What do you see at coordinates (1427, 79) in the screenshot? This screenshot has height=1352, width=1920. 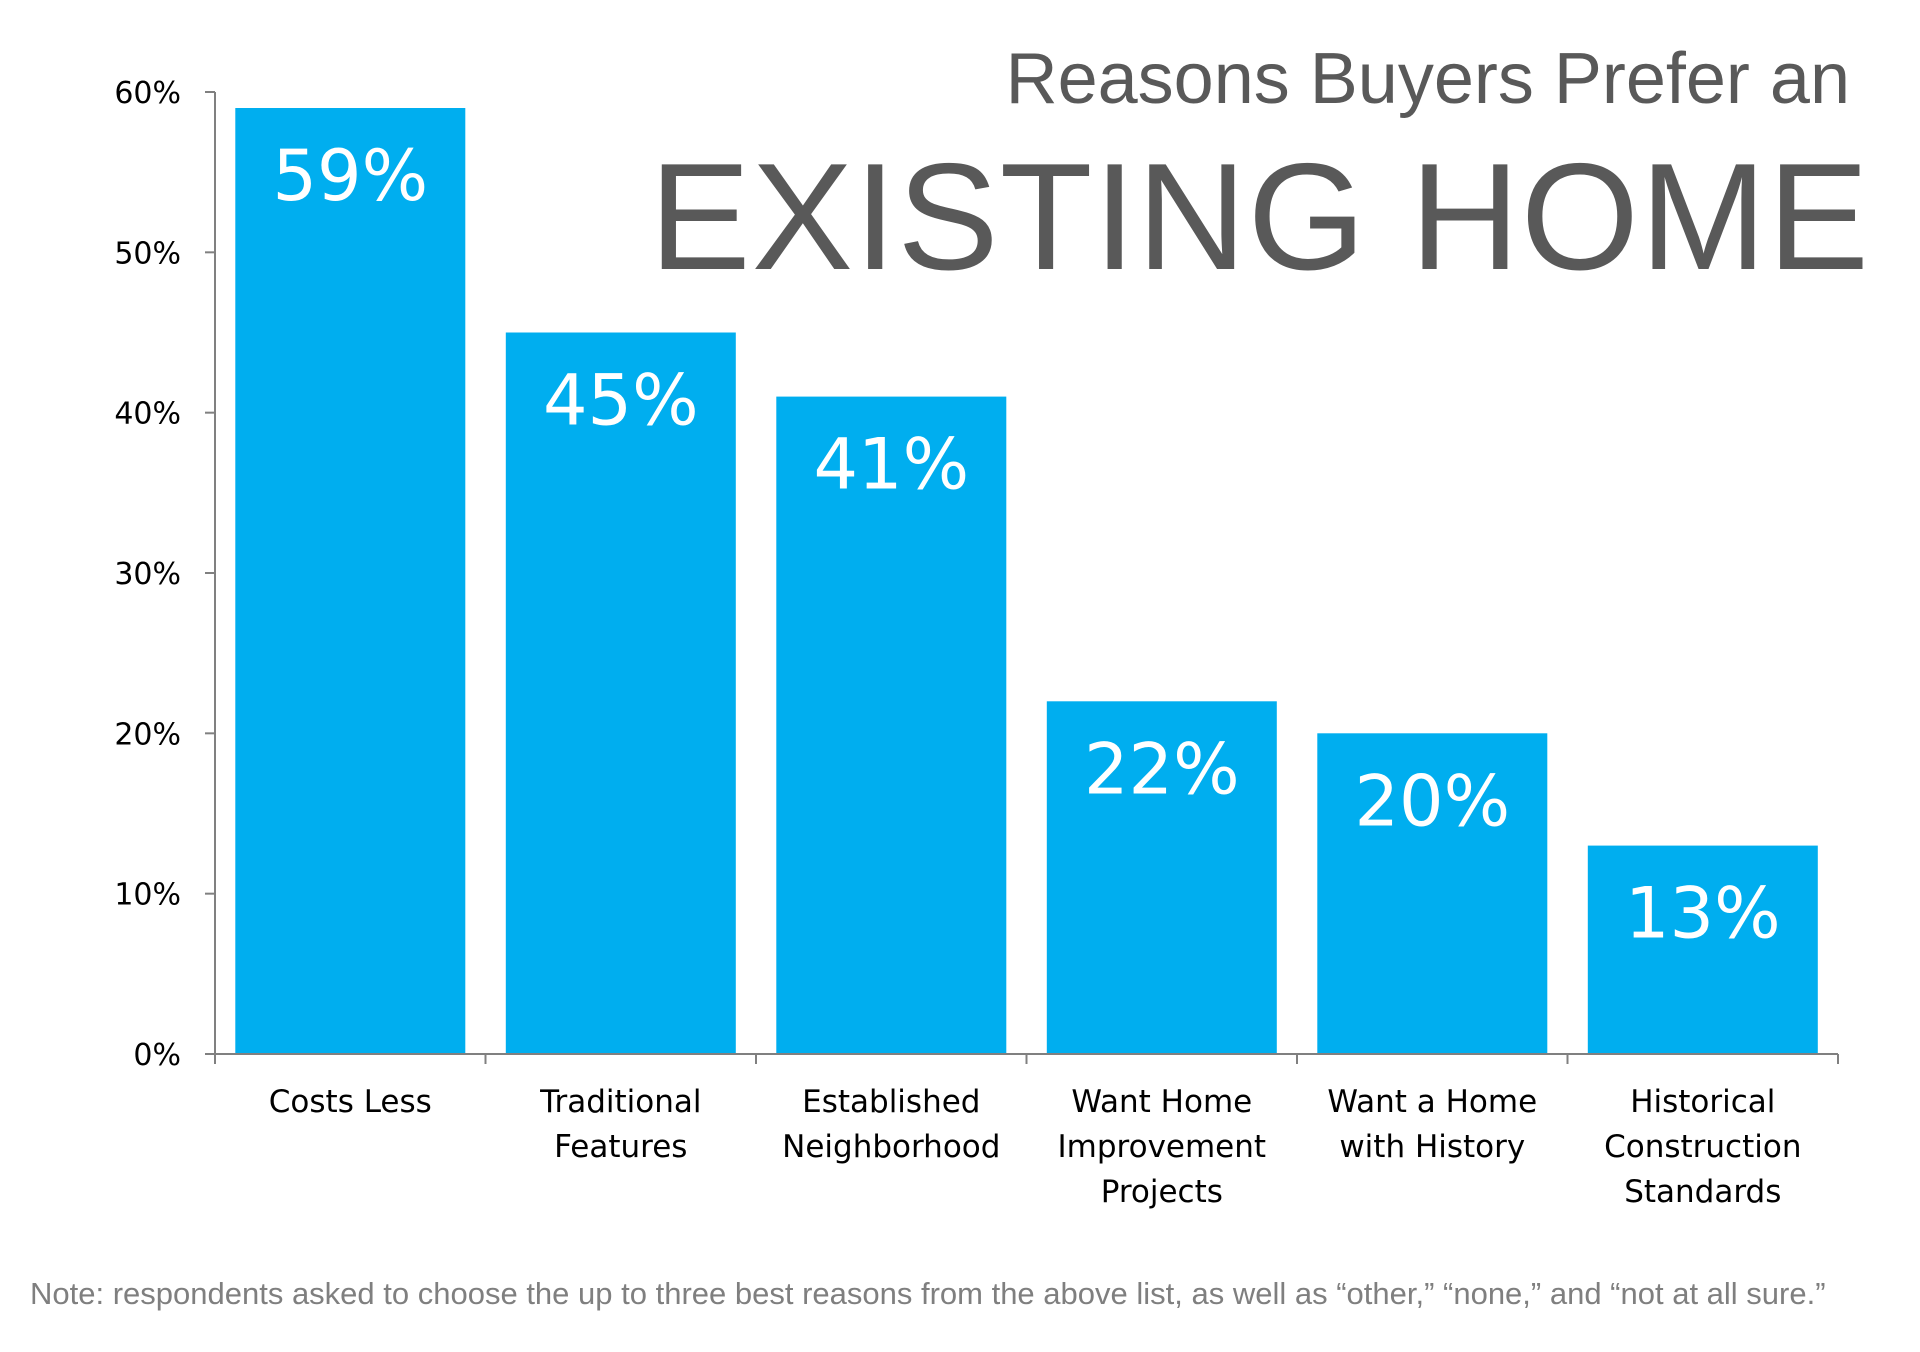 I see `chart-title-line1: Reasons Buyers Prefer an` at bounding box center [1427, 79].